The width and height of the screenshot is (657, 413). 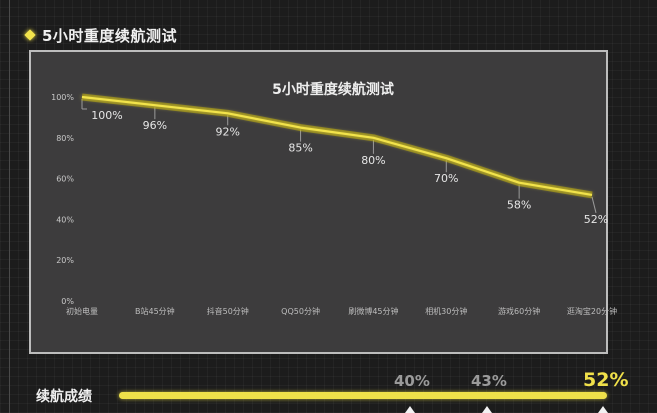 What do you see at coordinates (592, 311) in the screenshot?
I see `x-tick-label: 逛淘宝20分钟` at bounding box center [592, 311].